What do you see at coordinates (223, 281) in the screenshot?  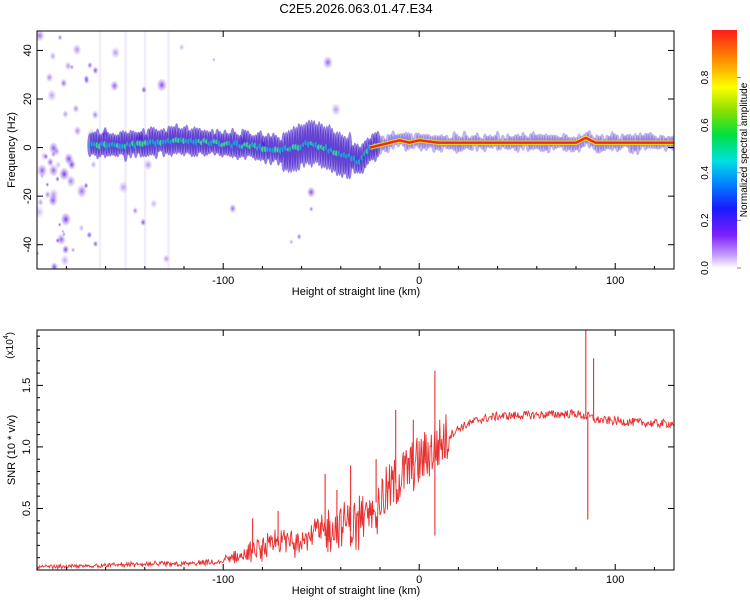 I see `spectrogram-x-tick-label: -100` at bounding box center [223, 281].